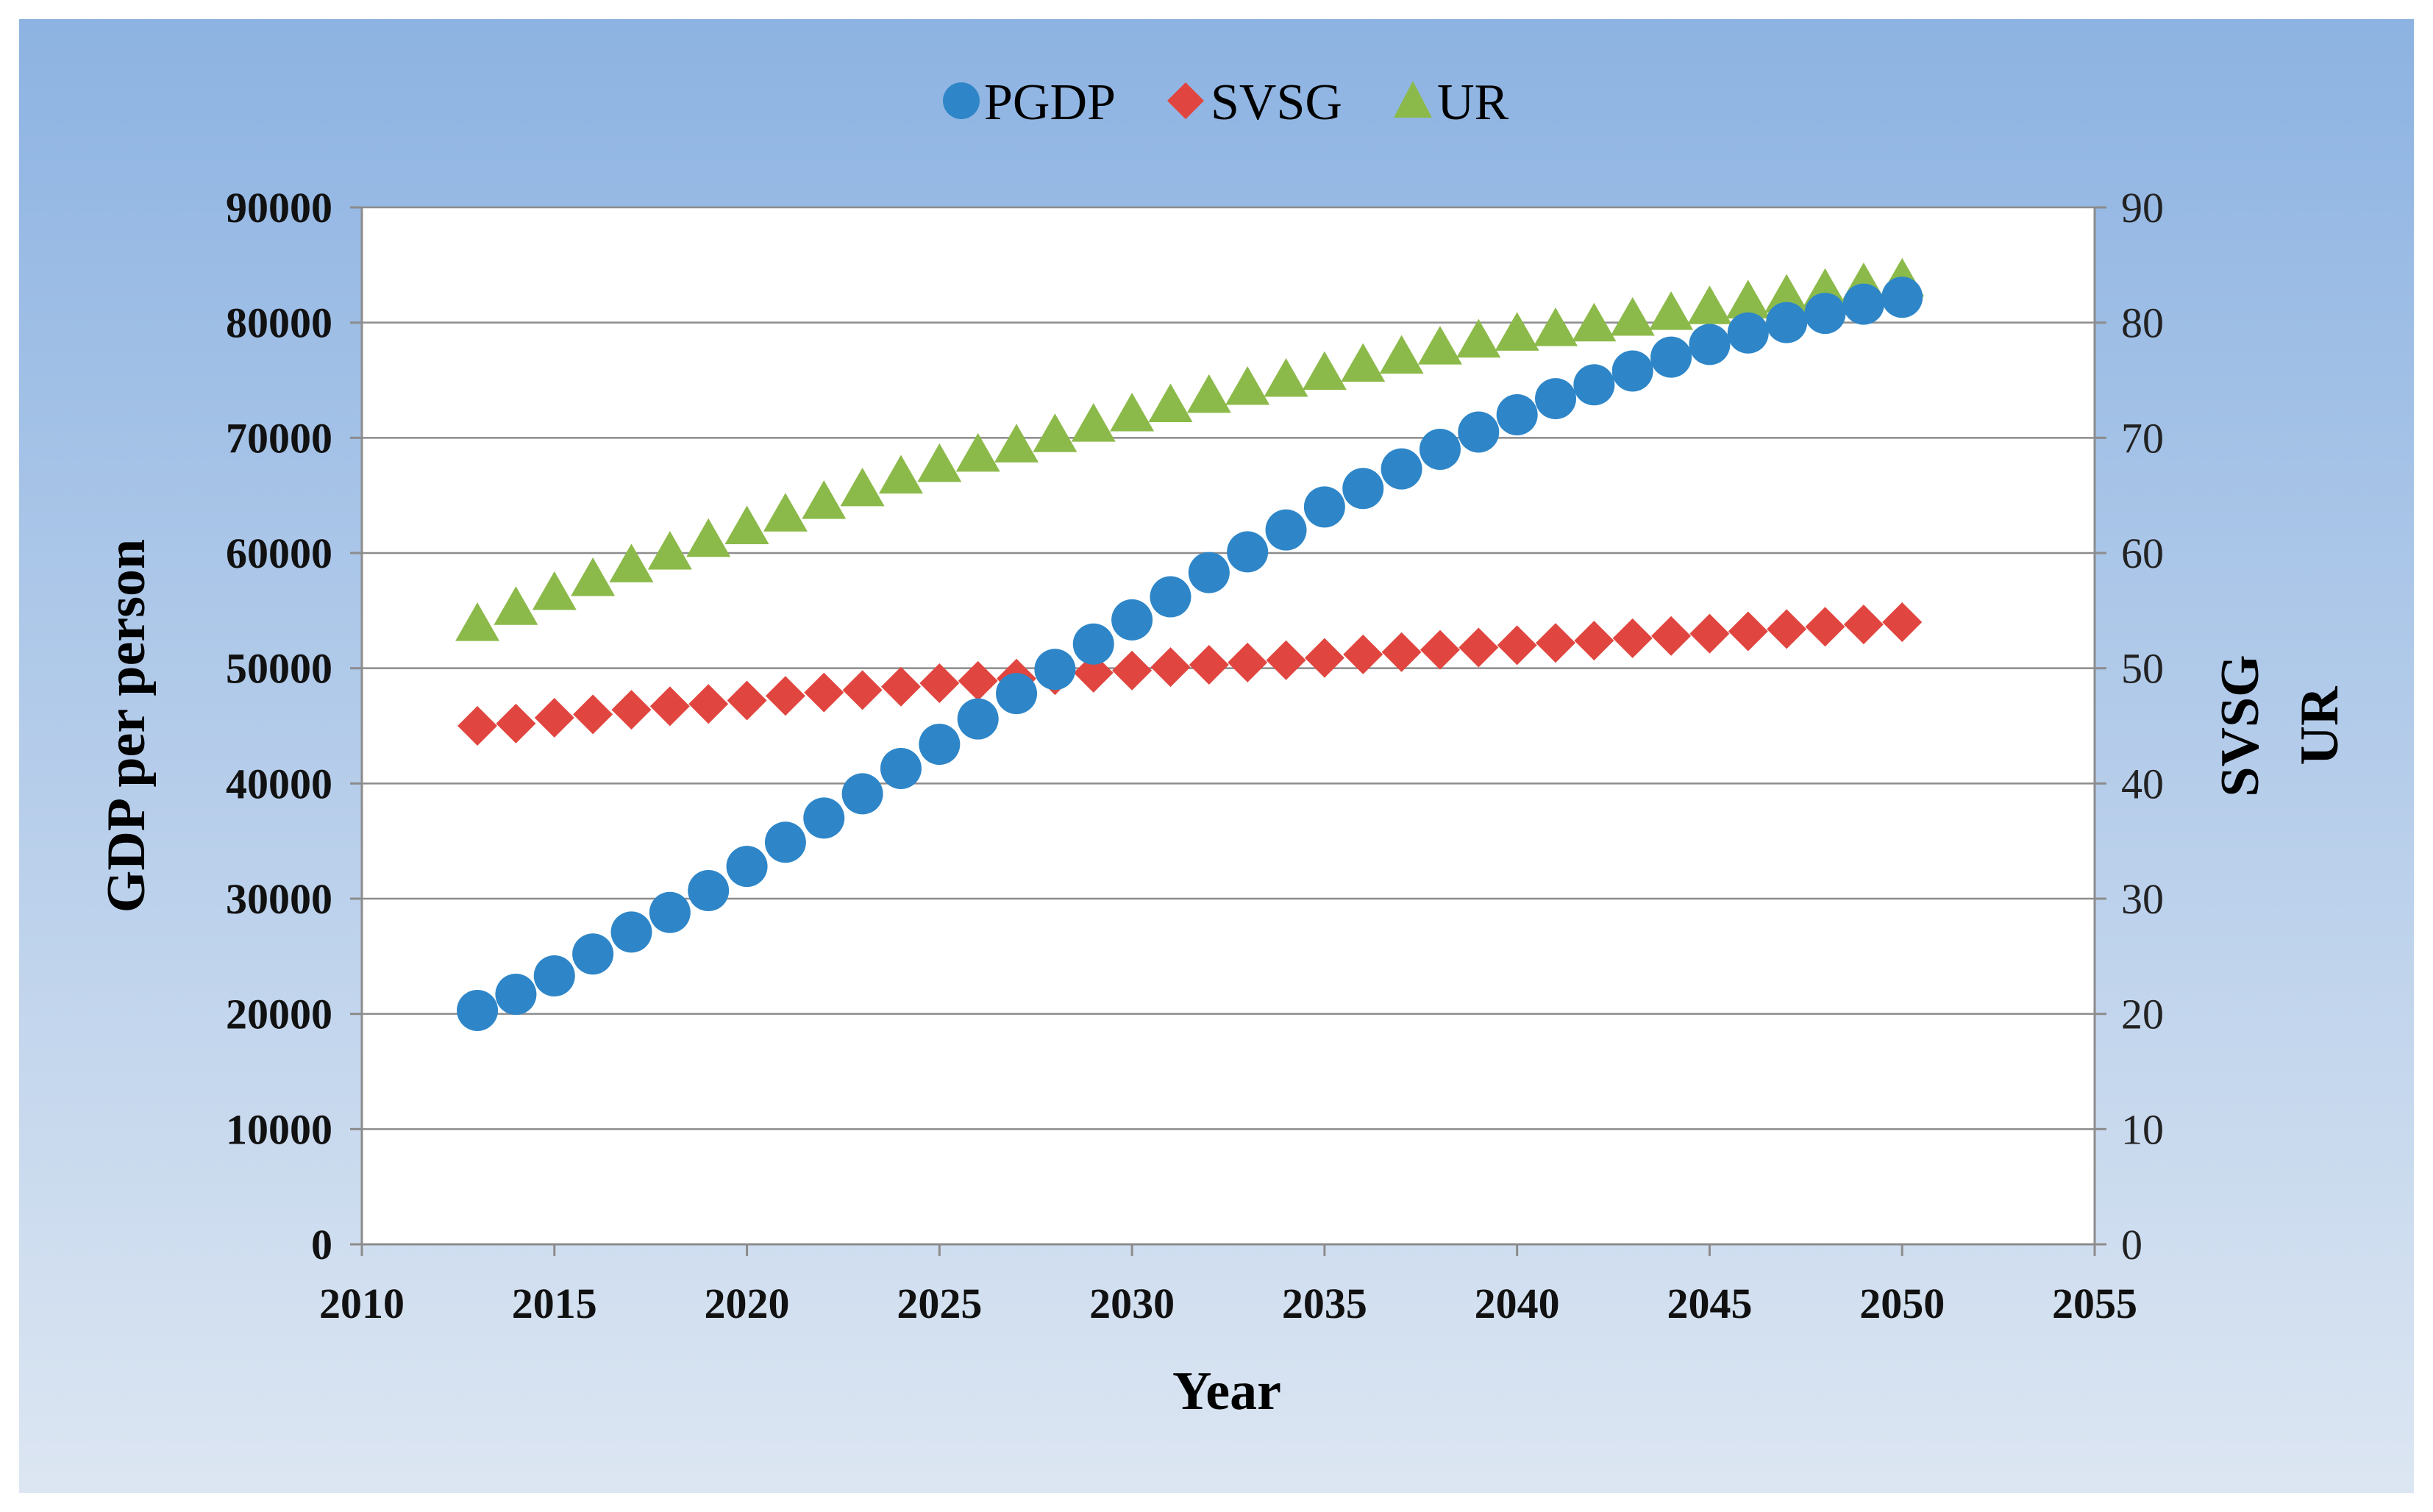 This screenshot has width=2433, height=1512. Describe the element at coordinates (1050, 103) in the screenshot. I see `legend-label-pgdp: PGDP` at that location.